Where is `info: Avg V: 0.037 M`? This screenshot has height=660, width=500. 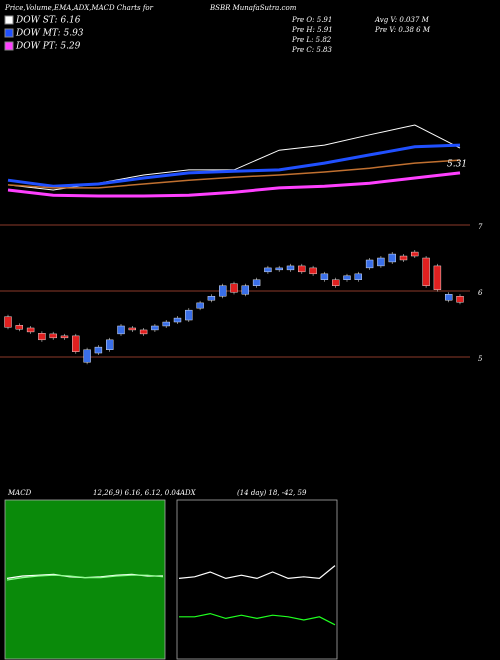 info: Avg V: 0.037 M is located at coordinates (402, 20).